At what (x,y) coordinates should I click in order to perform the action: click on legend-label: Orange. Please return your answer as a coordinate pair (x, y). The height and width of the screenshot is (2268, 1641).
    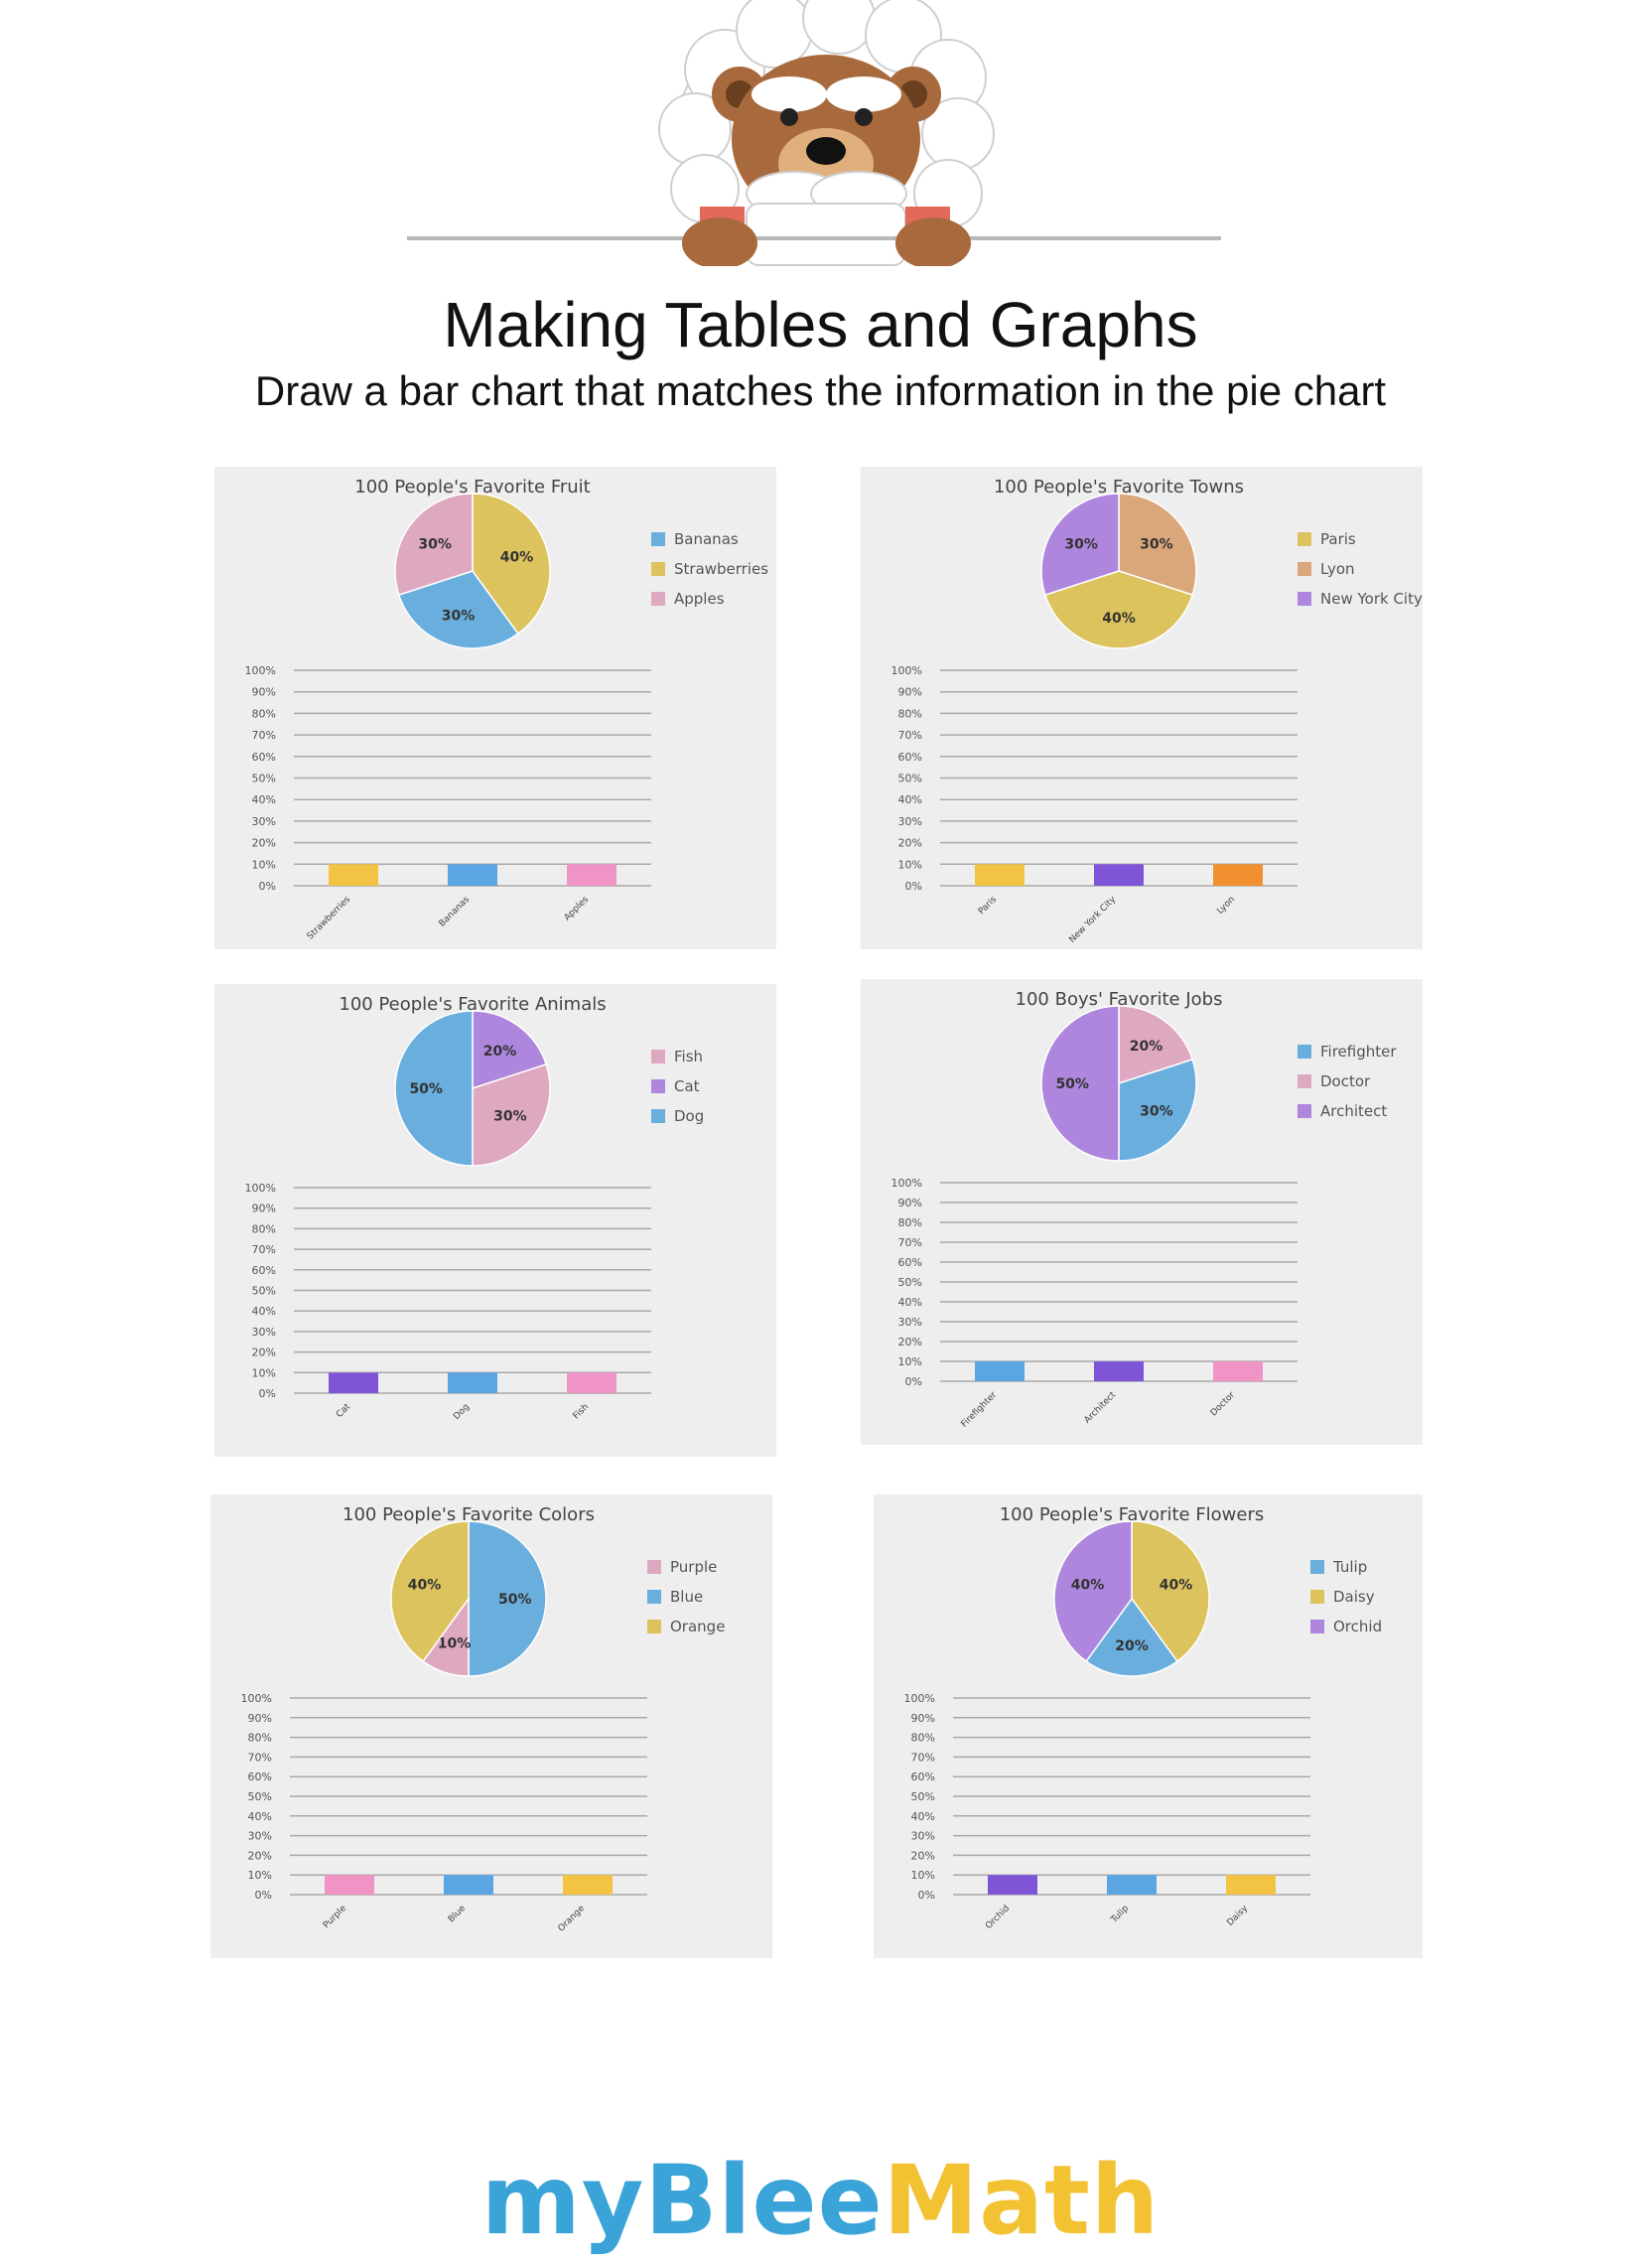
    Looking at the image, I should click on (697, 1626).